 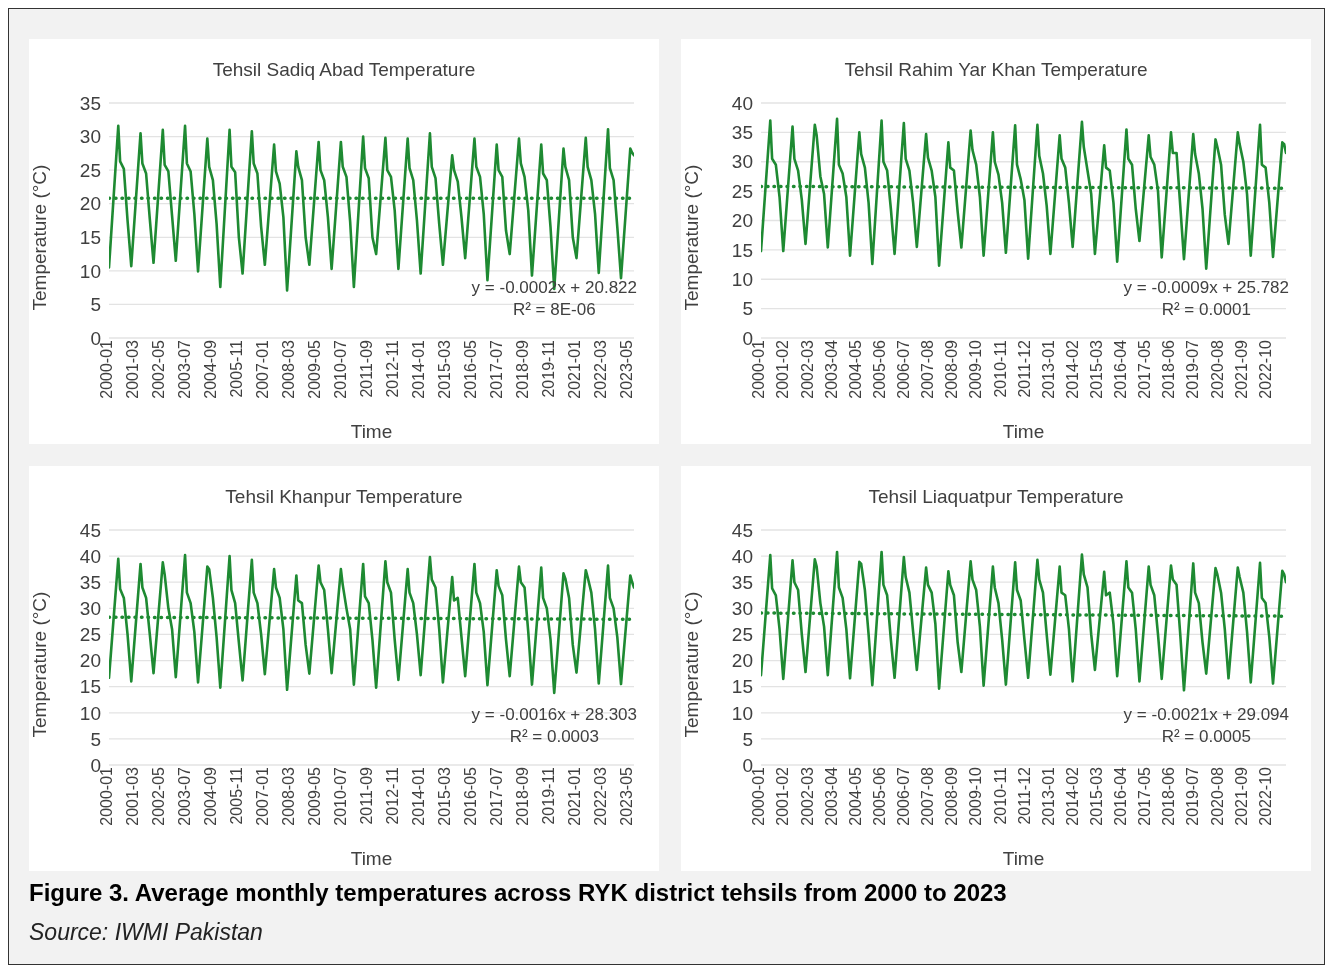 What do you see at coordinates (1169, 369) in the screenshot?
I see `x-tick-label: 2018-06` at bounding box center [1169, 369].